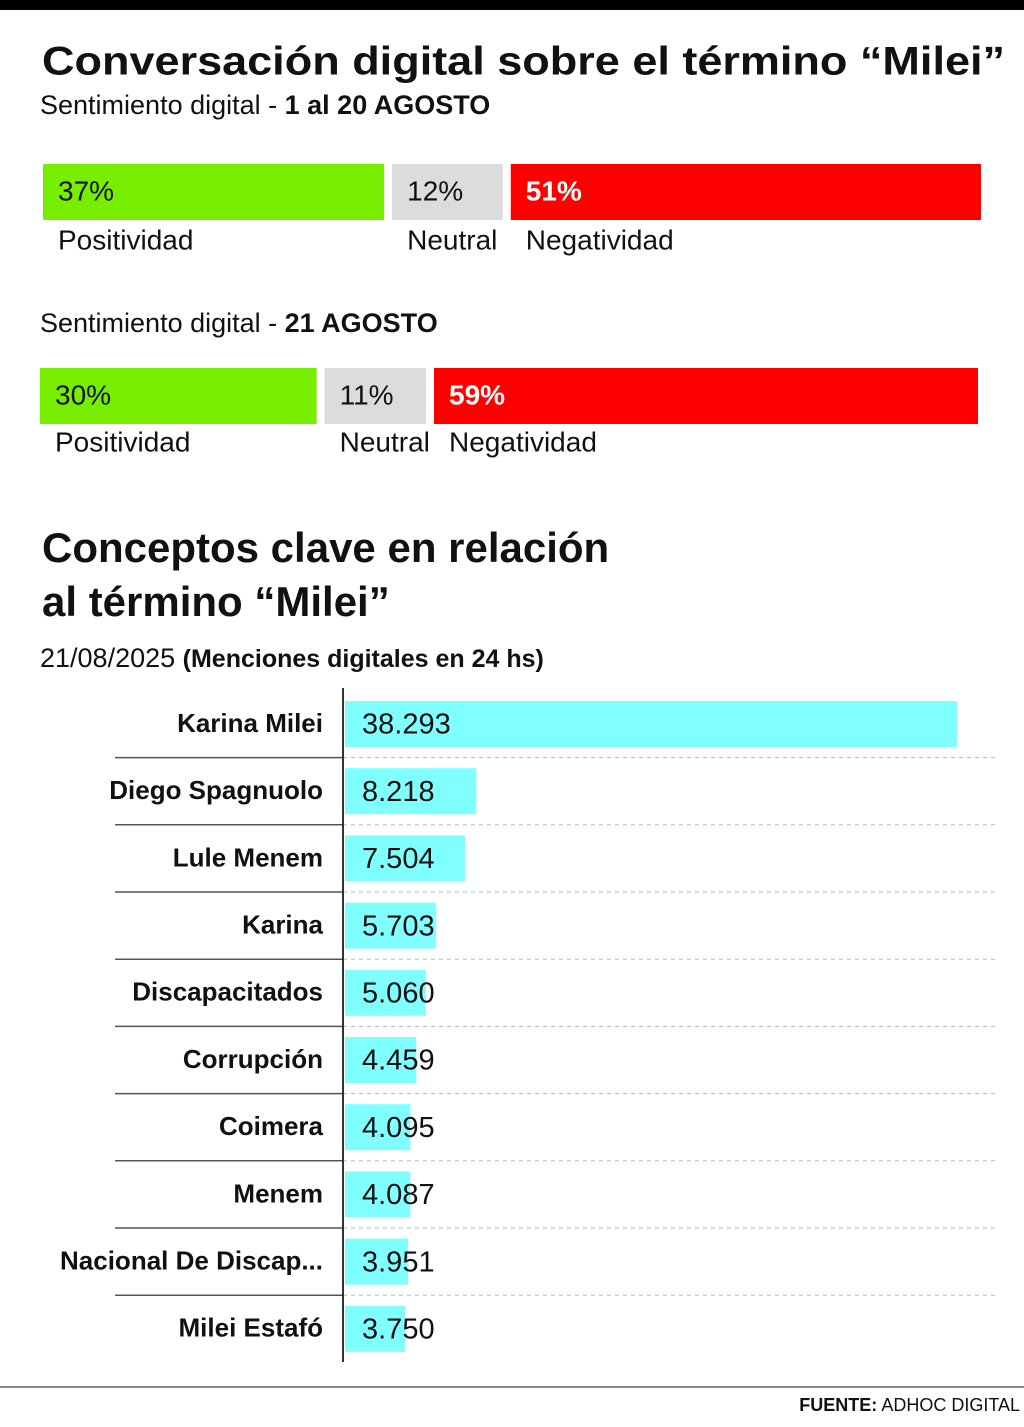 Image resolution: width=1024 pixels, height=1427 pixels. I want to click on category-label: Corrupción, so click(253, 1059).